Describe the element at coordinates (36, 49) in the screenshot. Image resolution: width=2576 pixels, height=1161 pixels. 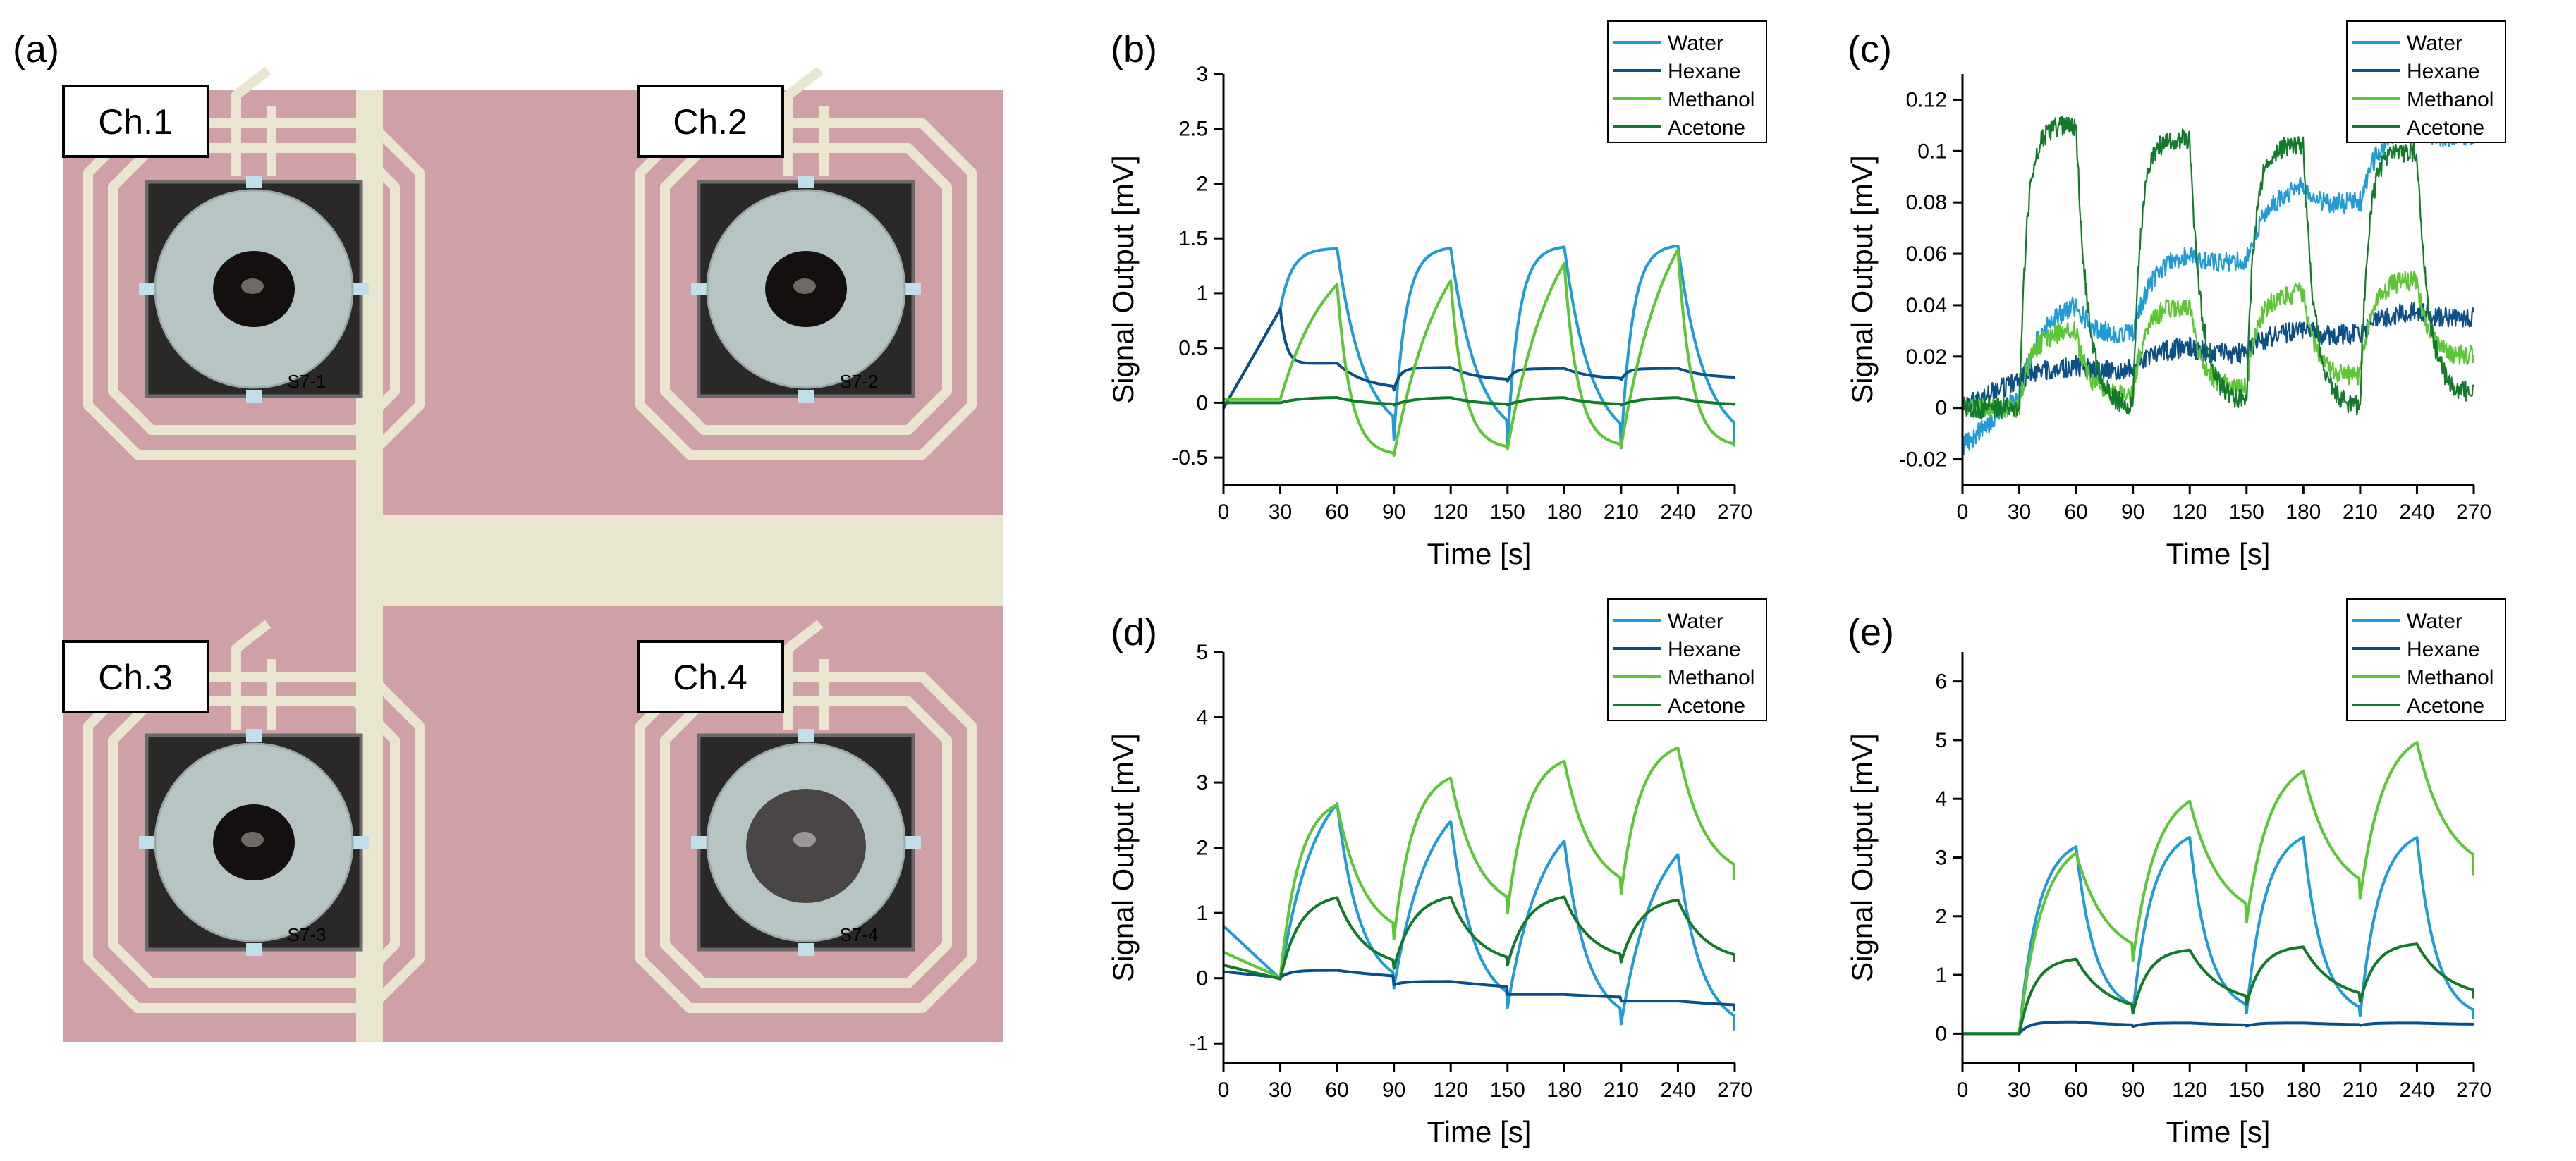
I see `panel-a-label: (a)` at that location.